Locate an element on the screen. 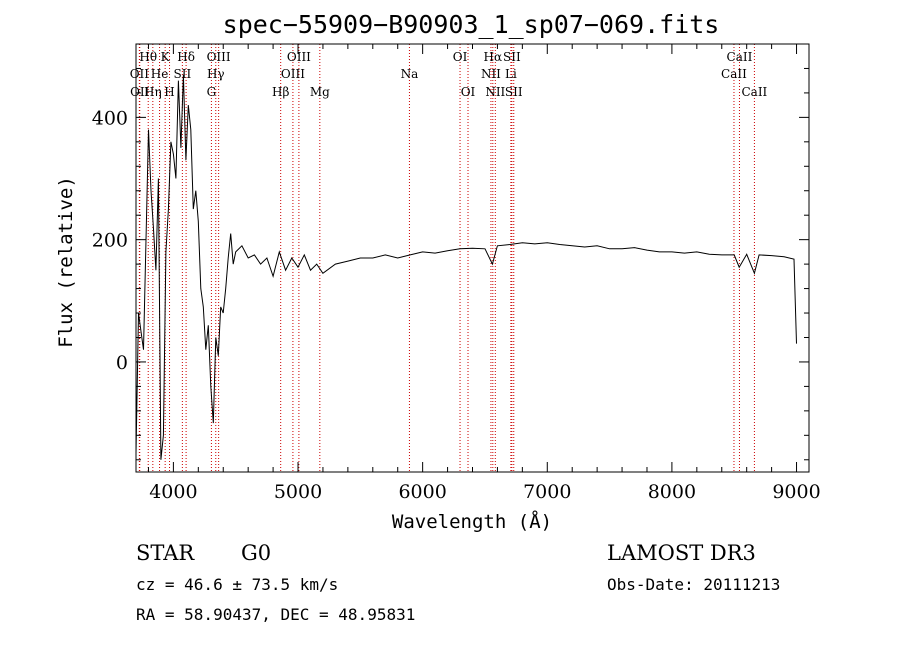  spectral-label-24: SII is located at coordinates (514, 92).